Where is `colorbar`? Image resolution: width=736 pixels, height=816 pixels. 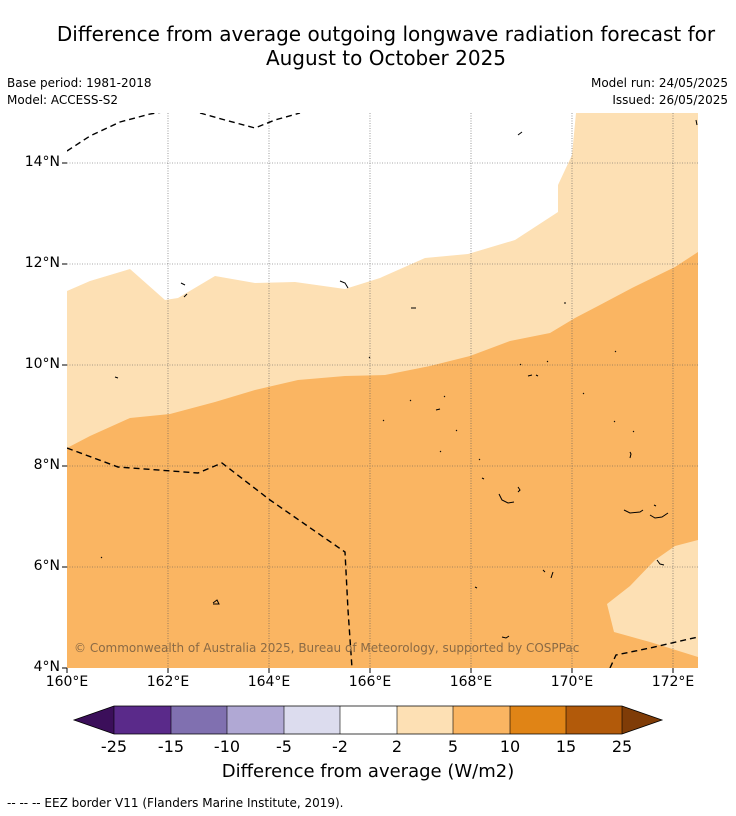 colorbar is located at coordinates (368, 720).